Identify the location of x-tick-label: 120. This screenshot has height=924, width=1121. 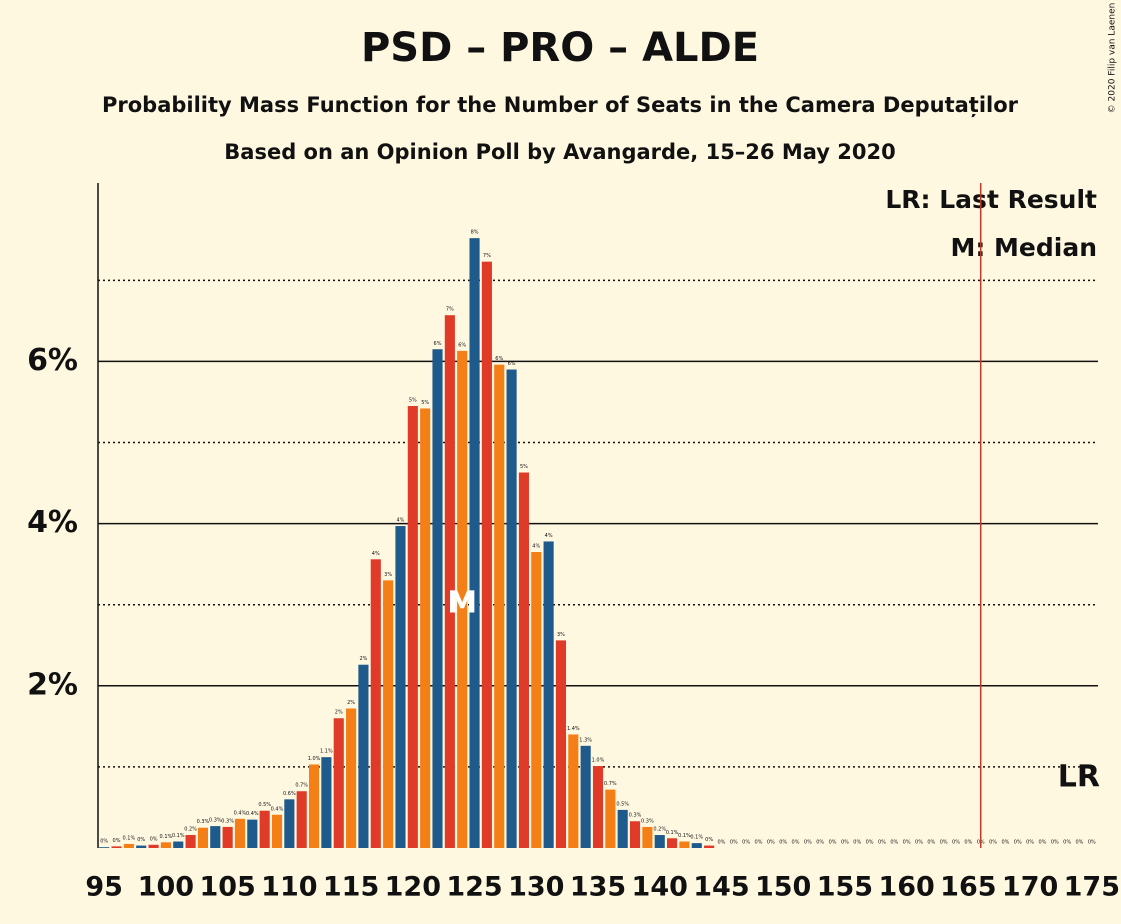
(413, 887).